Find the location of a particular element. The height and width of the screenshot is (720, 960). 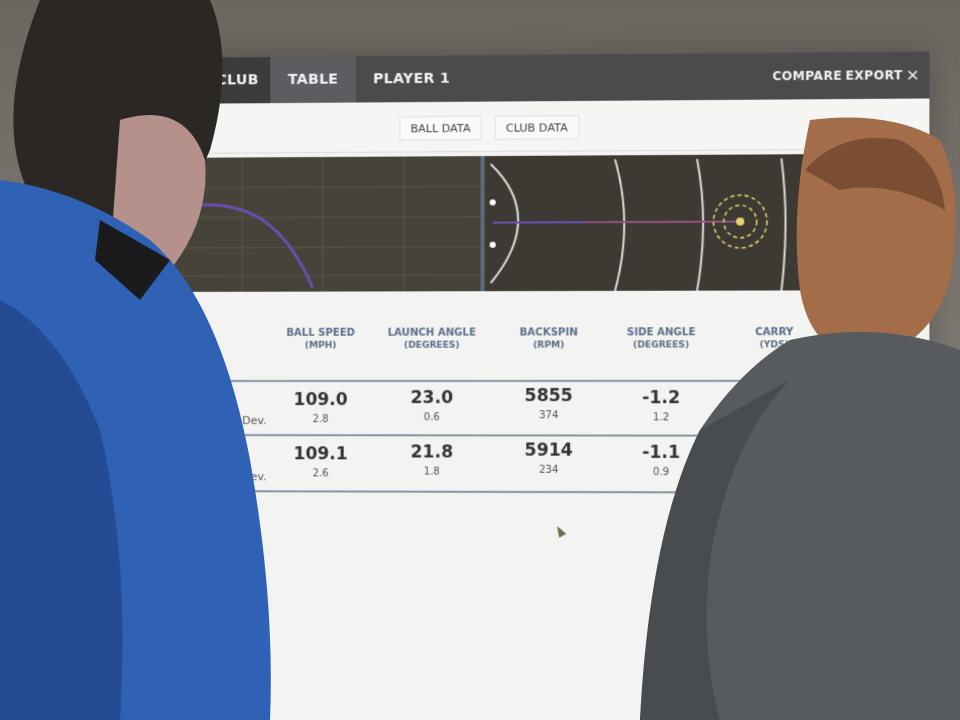

top-nav-bar: CLUB TABLE PLAYER 1 COMPARE EXPORT × is located at coordinates (539, 78).